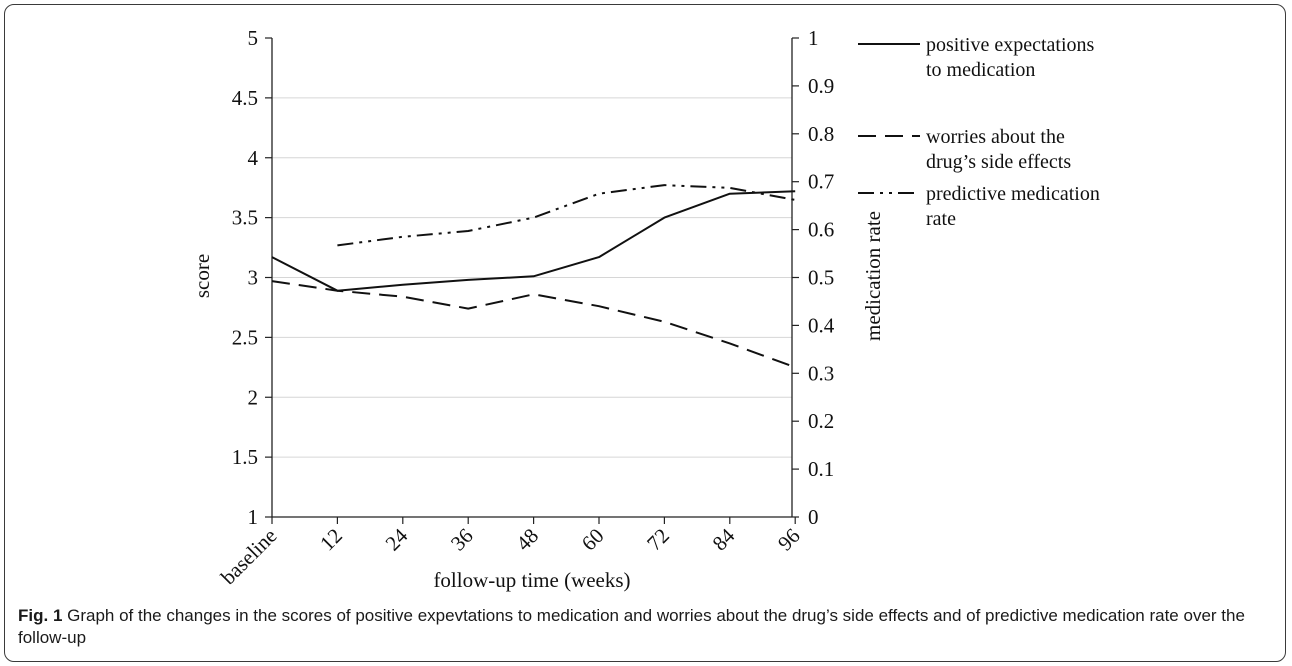 This screenshot has width=1292, height=666. What do you see at coordinates (462, 540) in the screenshot?
I see `x-tick-label: 36` at bounding box center [462, 540].